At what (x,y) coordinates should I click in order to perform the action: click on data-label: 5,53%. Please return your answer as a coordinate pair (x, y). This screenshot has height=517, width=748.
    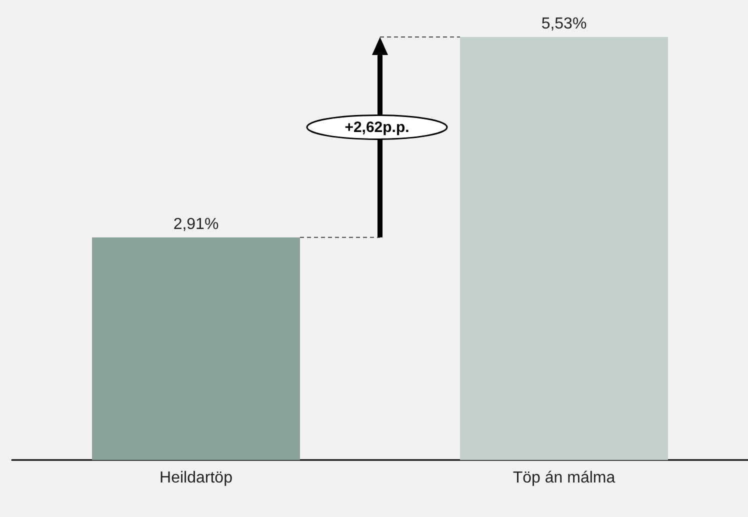
    Looking at the image, I should click on (564, 24).